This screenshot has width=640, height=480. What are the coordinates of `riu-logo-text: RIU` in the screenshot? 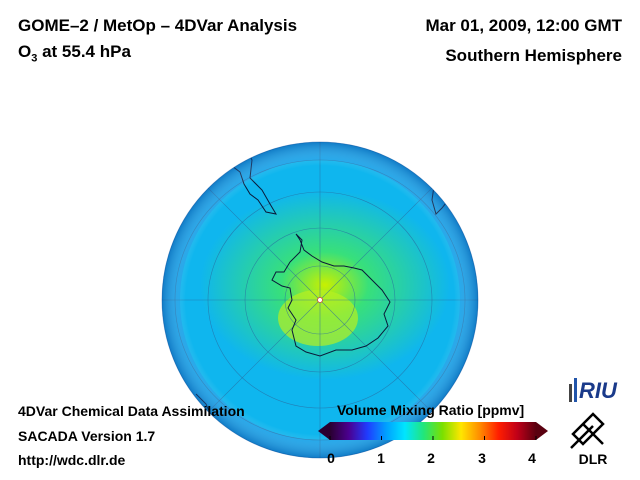 It's located at (598, 390).